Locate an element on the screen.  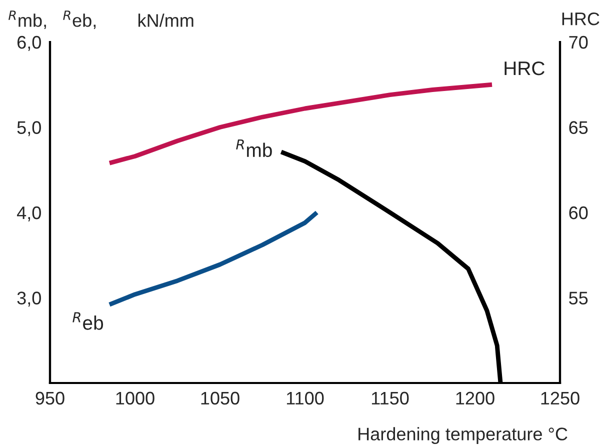
series-label: $^{R}$mb is located at coordinates (254, 149).